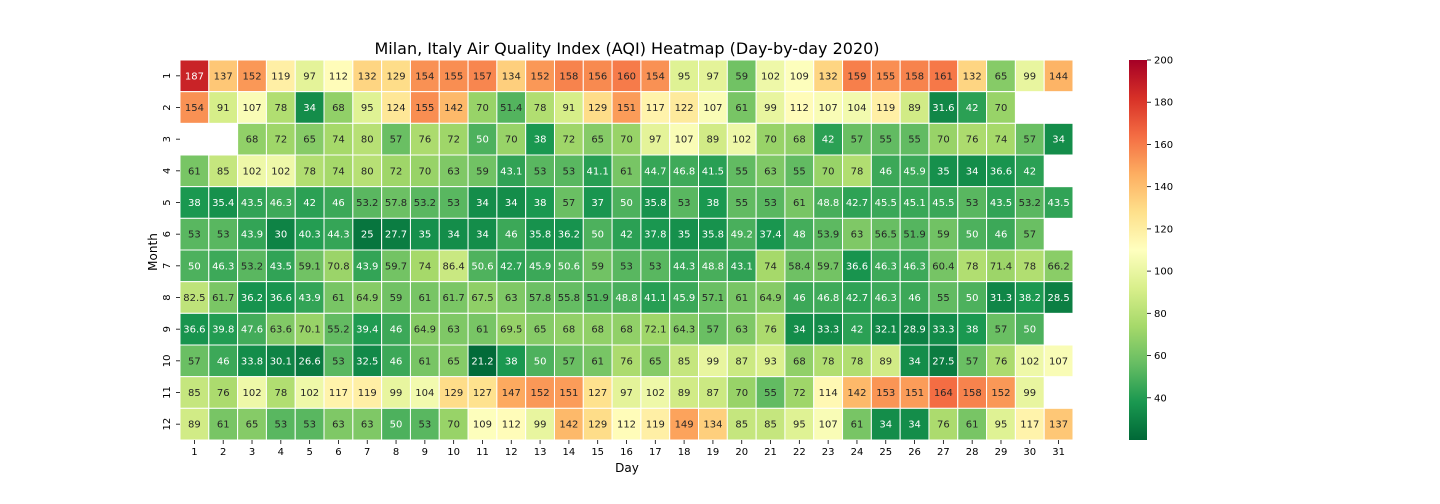 The height and width of the screenshot is (504, 1440). I want to click on cell-value-label: 69.5, so click(511, 330).